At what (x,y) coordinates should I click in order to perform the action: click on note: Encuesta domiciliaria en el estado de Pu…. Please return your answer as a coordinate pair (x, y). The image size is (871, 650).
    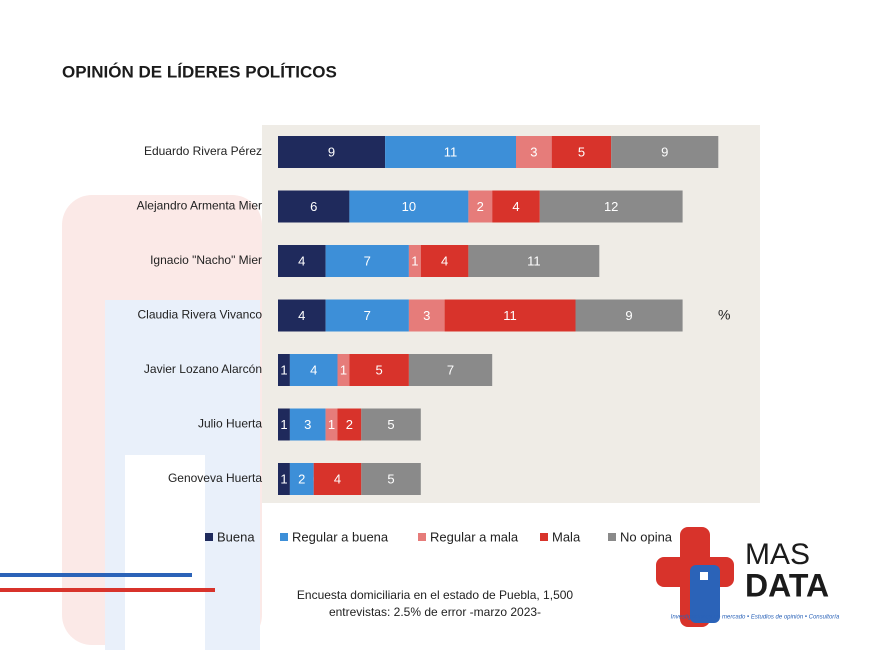
    Looking at the image, I should click on (435, 595).